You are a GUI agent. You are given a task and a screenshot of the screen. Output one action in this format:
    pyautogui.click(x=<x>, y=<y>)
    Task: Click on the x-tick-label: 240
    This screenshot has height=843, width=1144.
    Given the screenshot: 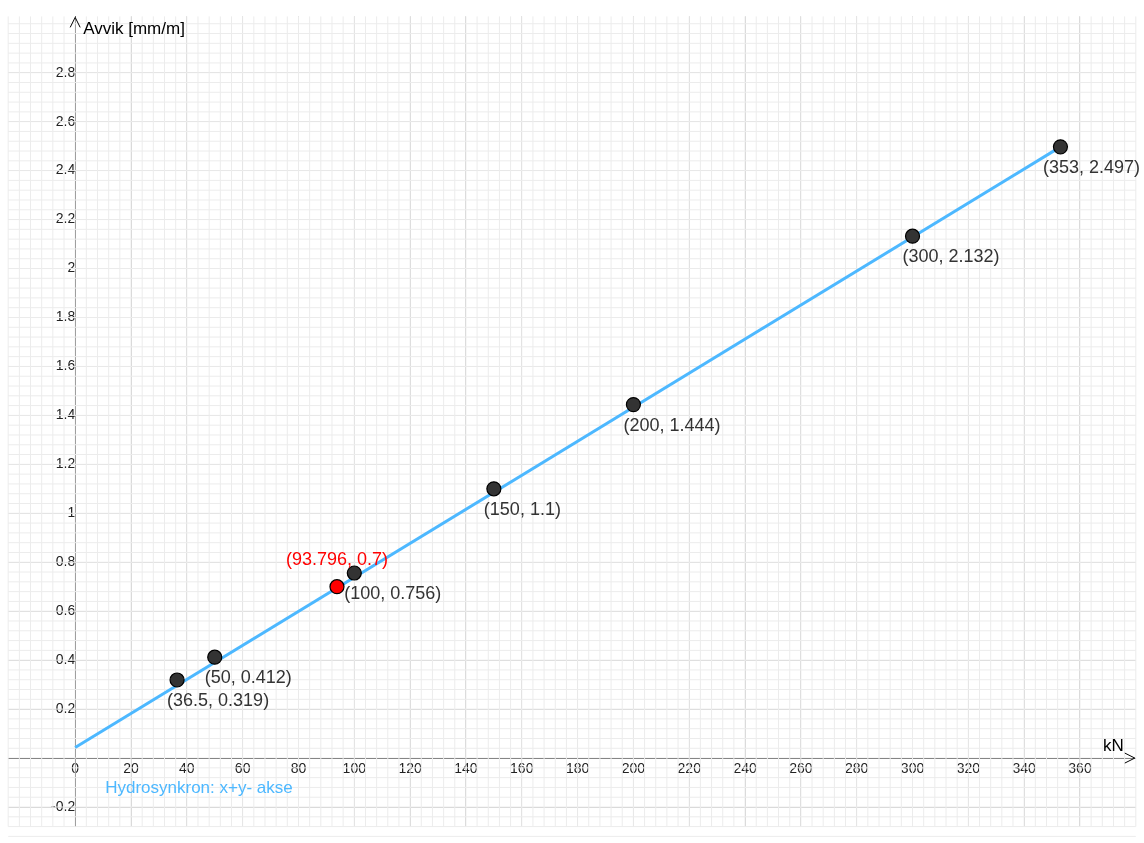 What is the action you would take?
    pyautogui.click(x=745, y=768)
    